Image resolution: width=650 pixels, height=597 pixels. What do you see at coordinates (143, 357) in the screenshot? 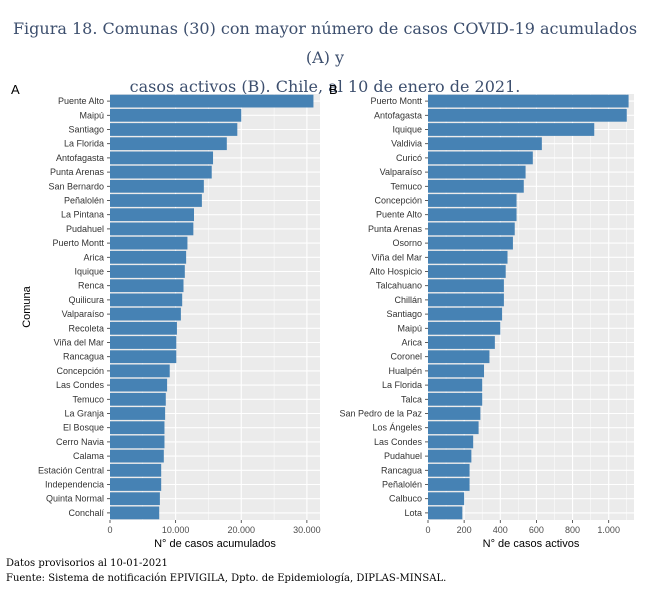
I see `panel-a-bar-rancagua` at bounding box center [143, 357].